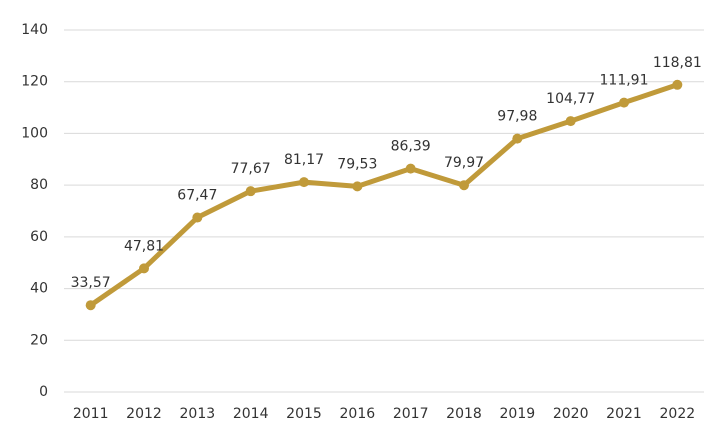  Describe the element at coordinates (677, 63) in the screenshot. I see `data-label: 118,81` at that location.